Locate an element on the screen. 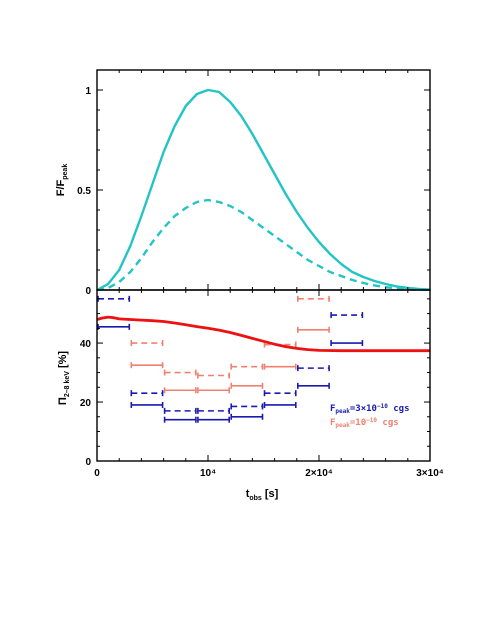  legend-text-part: =3×10 is located at coordinates (363, 409).